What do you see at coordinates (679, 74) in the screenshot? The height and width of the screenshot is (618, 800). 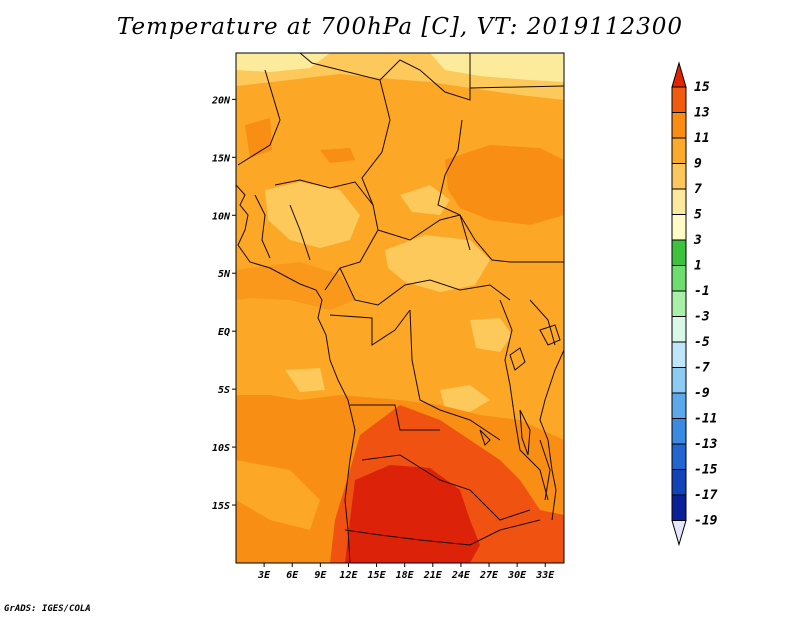 I see `colorbar-top-arrow` at bounding box center [679, 74].